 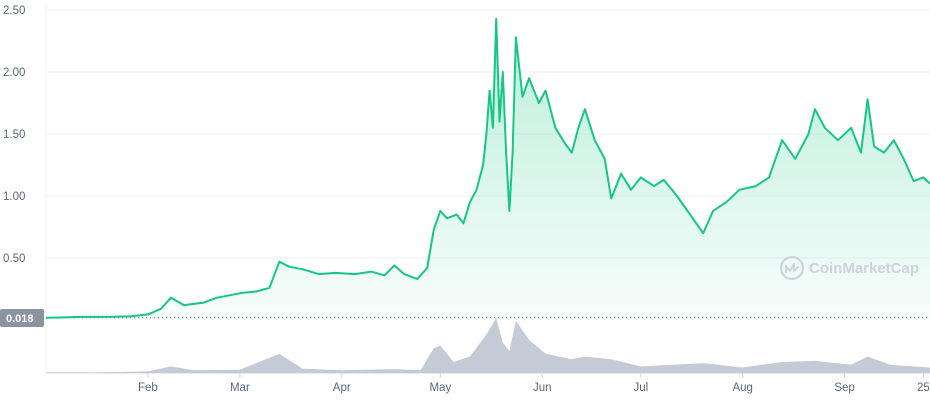 What do you see at coordinates (240, 388) in the screenshot?
I see `x-tick-label: Mar` at bounding box center [240, 388].